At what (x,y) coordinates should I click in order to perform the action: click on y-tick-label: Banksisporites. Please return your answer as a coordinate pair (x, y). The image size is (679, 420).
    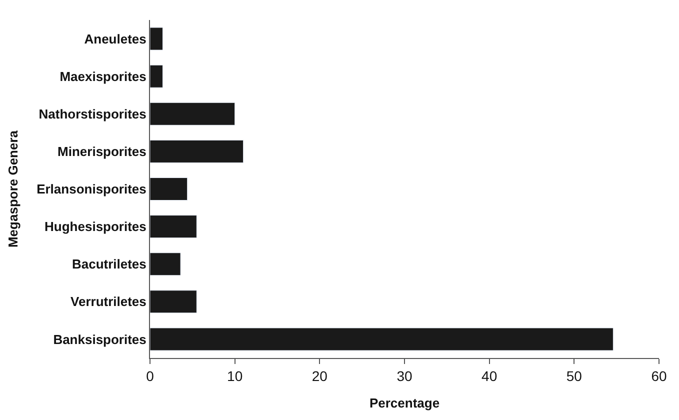
    Looking at the image, I should click on (99, 339).